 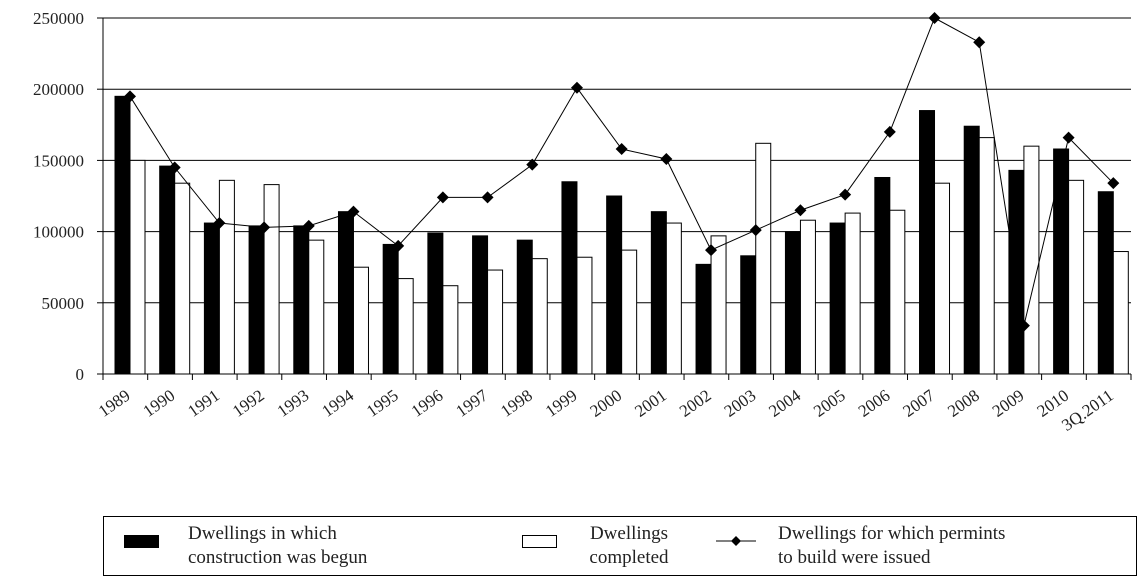 I want to click on x-tick-label: 3Q.2011, so click(x=1087, y=410).